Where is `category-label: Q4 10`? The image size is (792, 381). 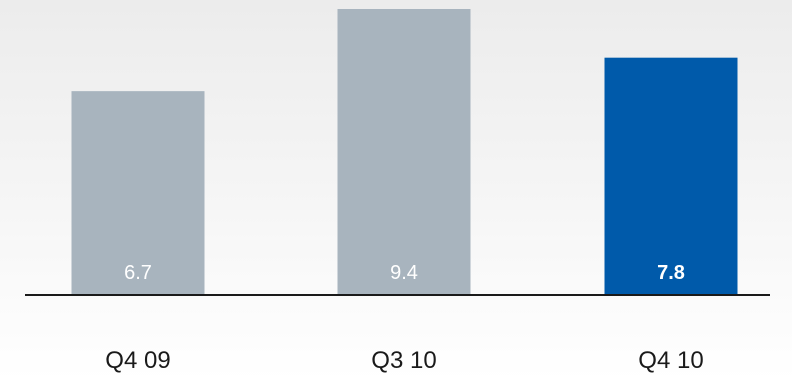 category-label: Q4 10 is located at coordinates (670, 360).